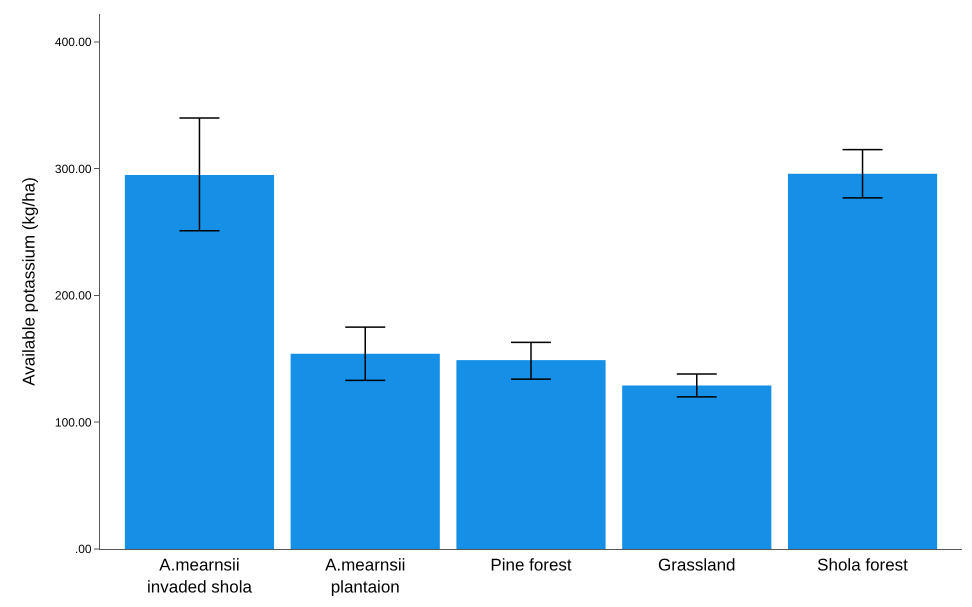  I want to click on x-tick-label: A.mearnsii invaded shola, so click(199, 575).